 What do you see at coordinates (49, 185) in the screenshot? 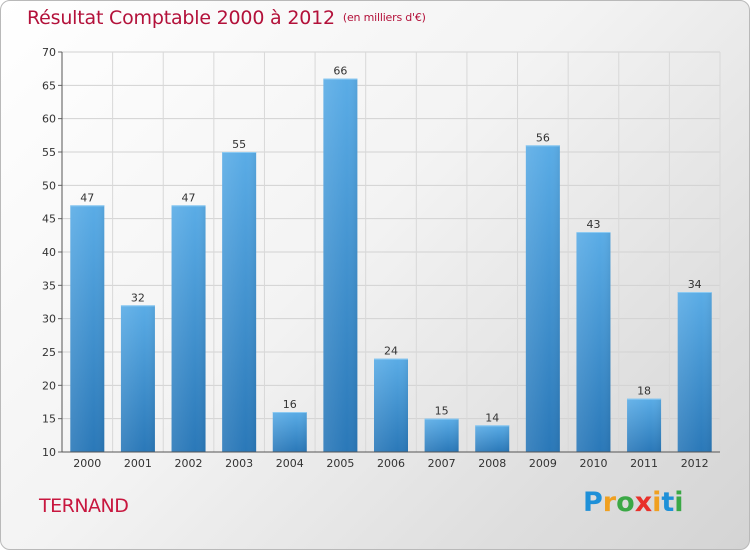
I see `y-tick-label: 50` at bounding box center [49, 185].